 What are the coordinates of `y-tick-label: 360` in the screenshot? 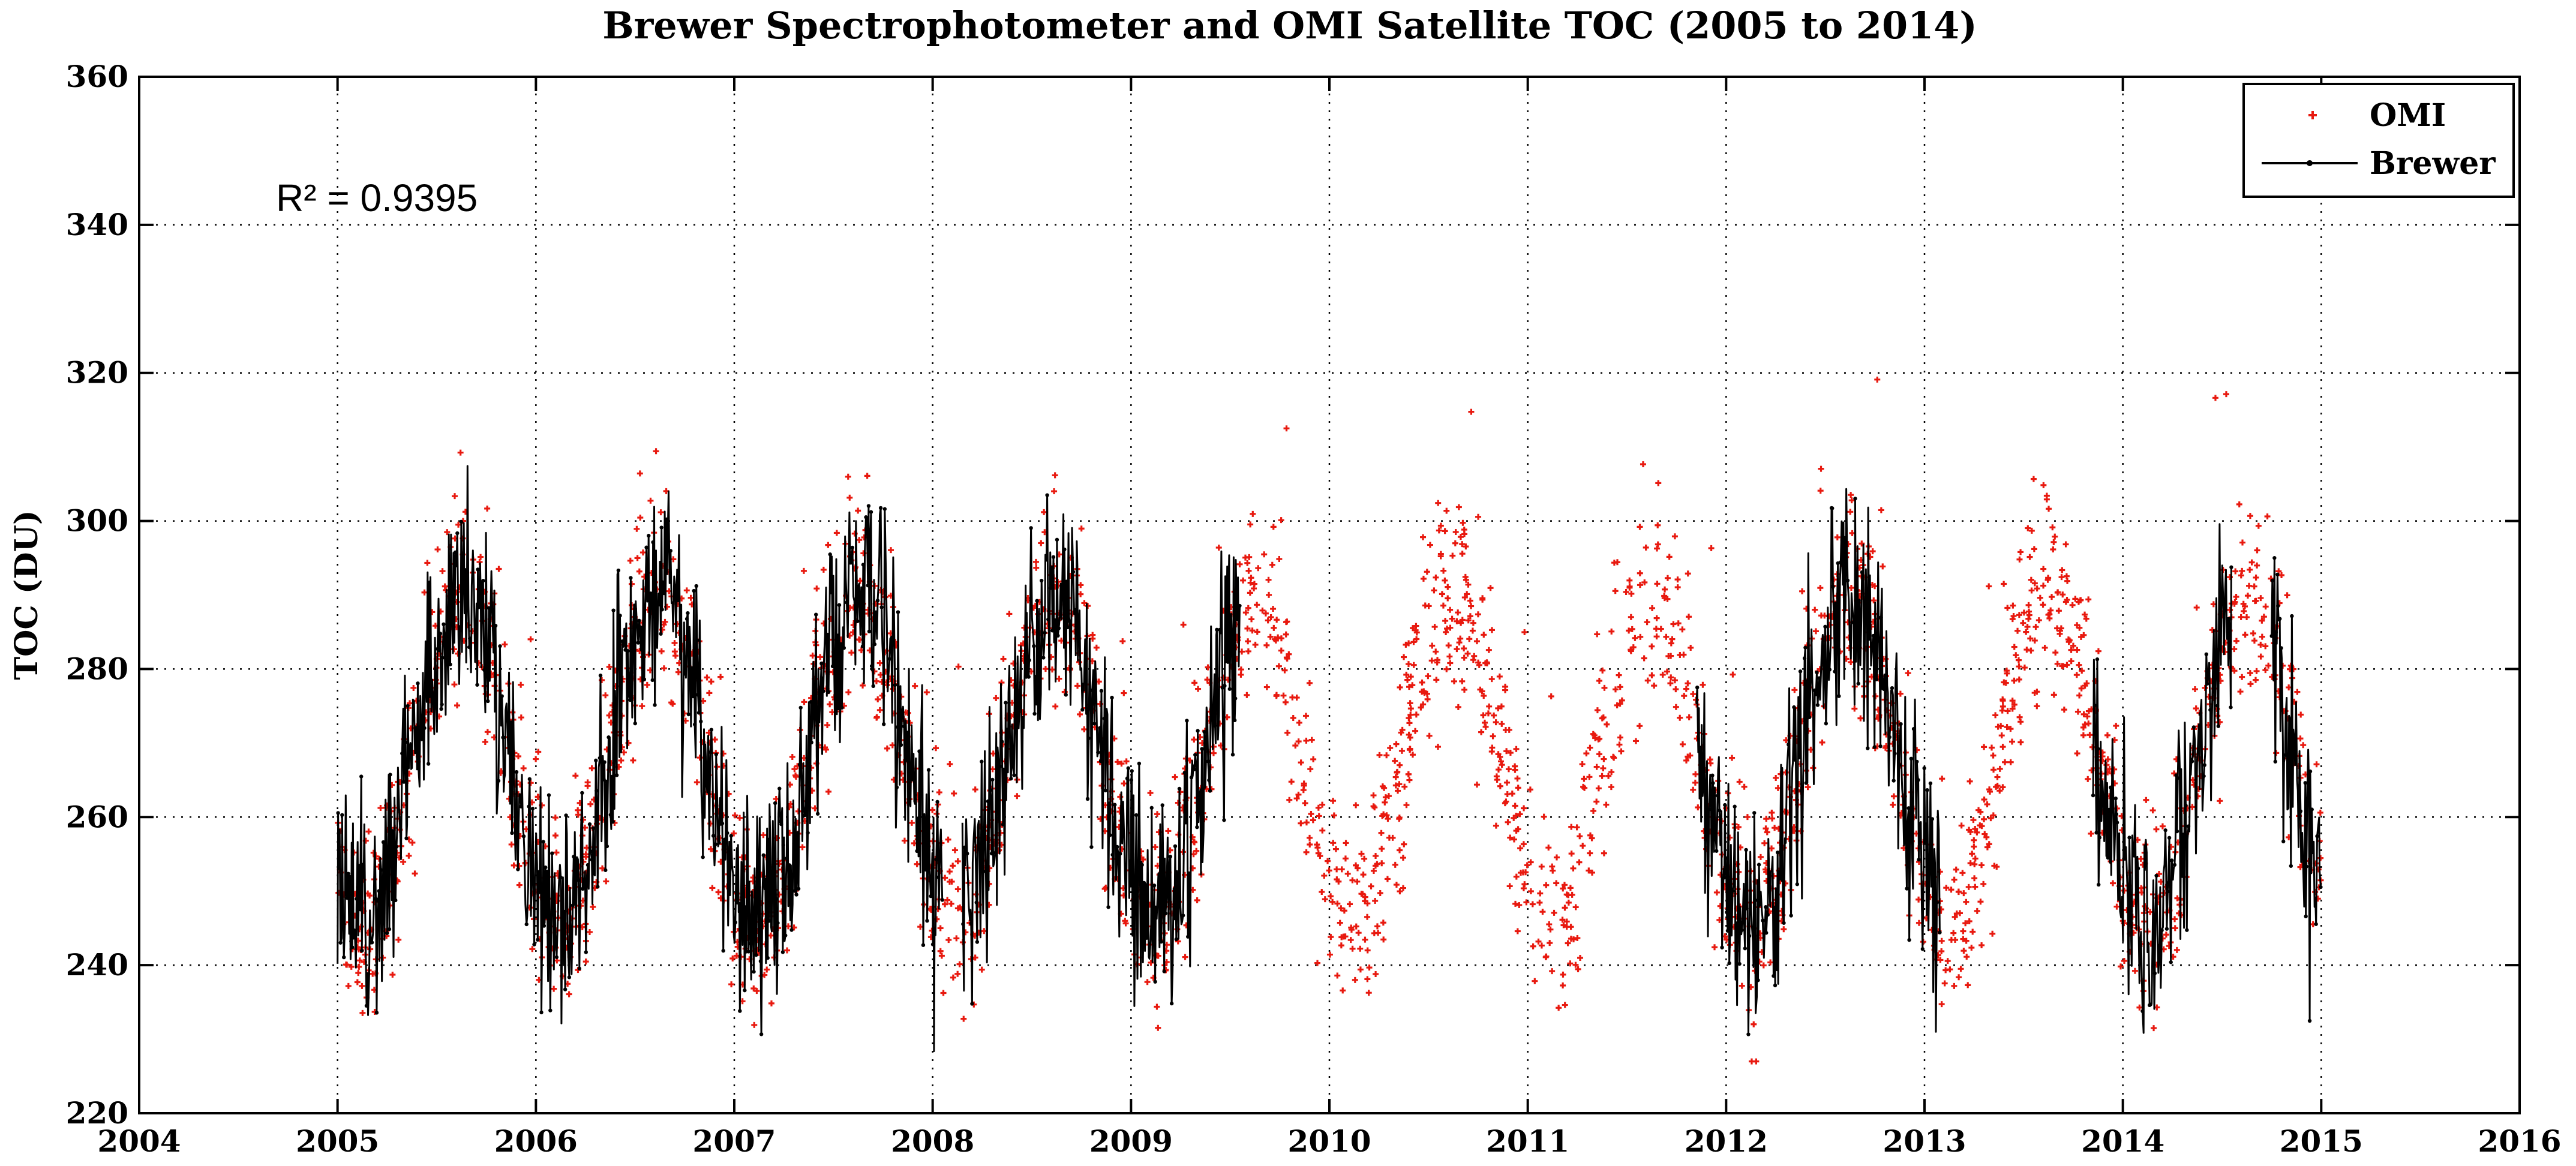 It's located at (97, 76).